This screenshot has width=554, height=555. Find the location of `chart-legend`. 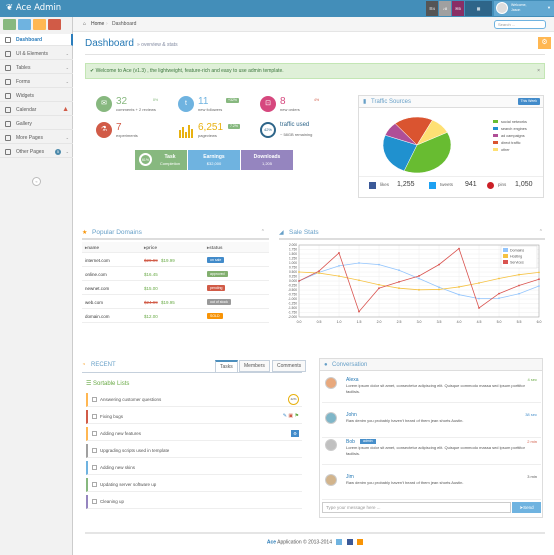

chart-legend is located at coordinates (519, 257).